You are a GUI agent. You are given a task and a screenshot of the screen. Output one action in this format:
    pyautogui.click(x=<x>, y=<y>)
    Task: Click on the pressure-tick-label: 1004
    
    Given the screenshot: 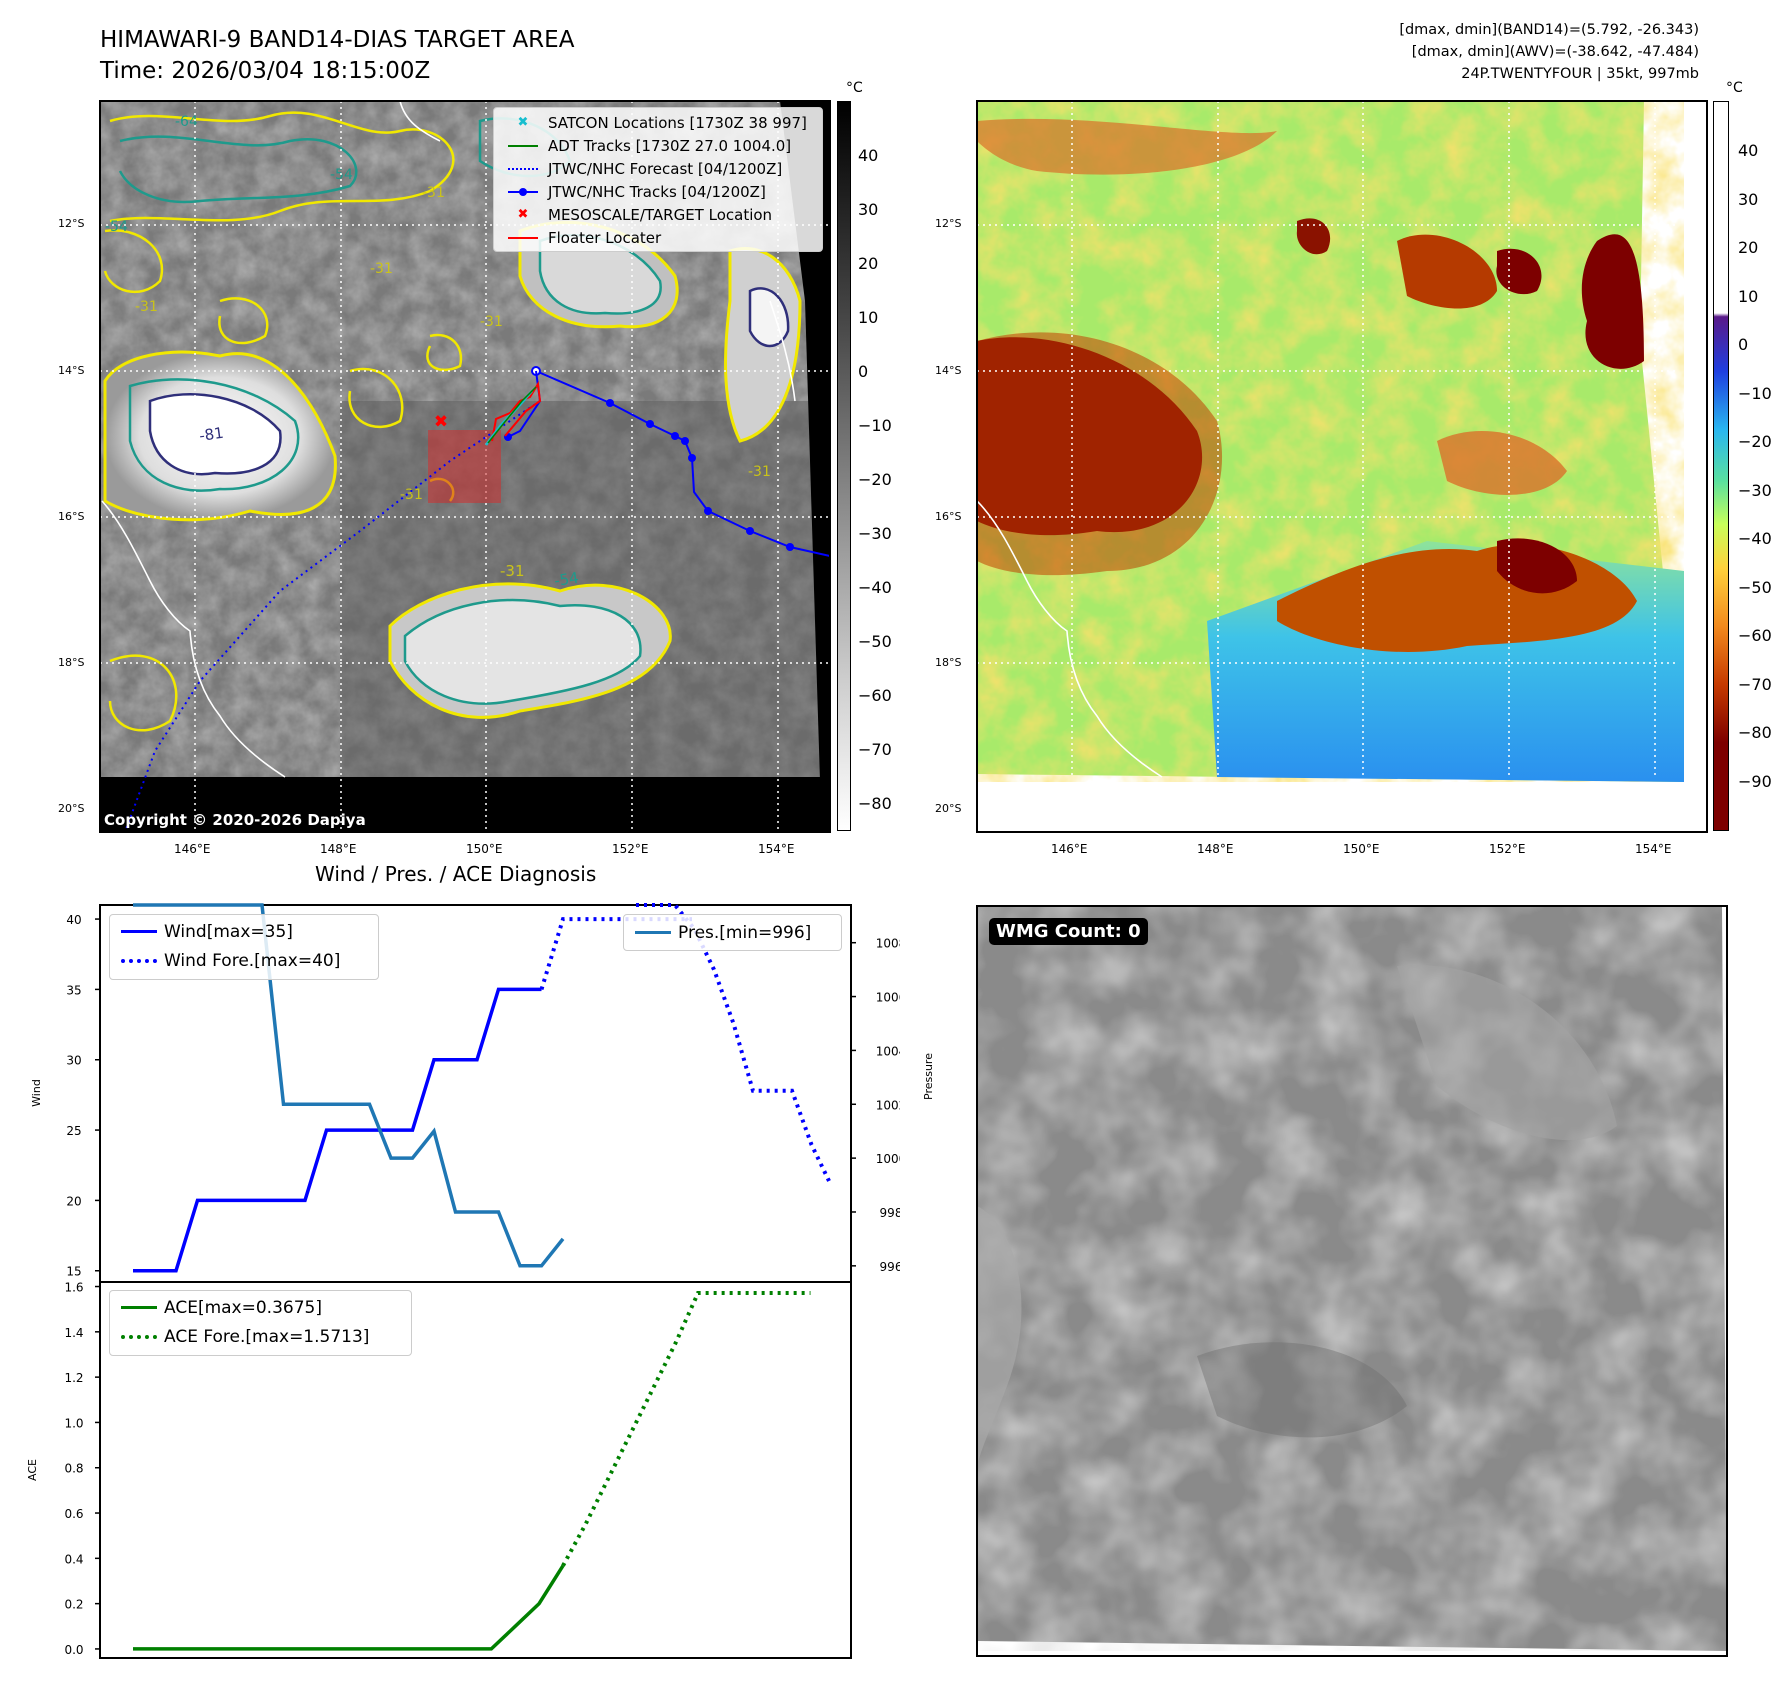 What is the action you would take?
    pyautogui.click(x=888, y=1051)
    